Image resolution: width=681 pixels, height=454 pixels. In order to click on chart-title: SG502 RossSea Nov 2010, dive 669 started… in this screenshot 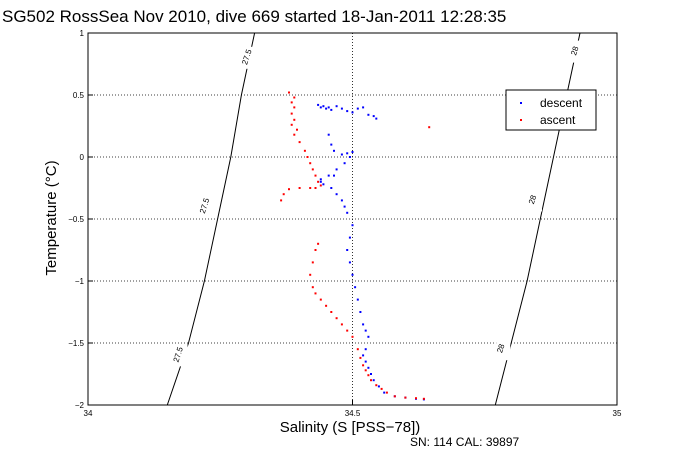, I will do `click(254, 16)`.